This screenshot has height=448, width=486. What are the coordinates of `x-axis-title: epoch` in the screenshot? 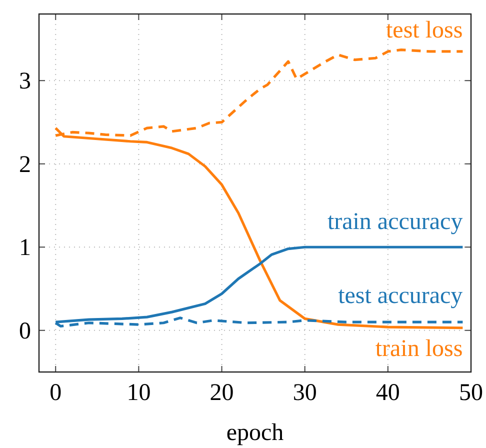 It's located at (255, 433).